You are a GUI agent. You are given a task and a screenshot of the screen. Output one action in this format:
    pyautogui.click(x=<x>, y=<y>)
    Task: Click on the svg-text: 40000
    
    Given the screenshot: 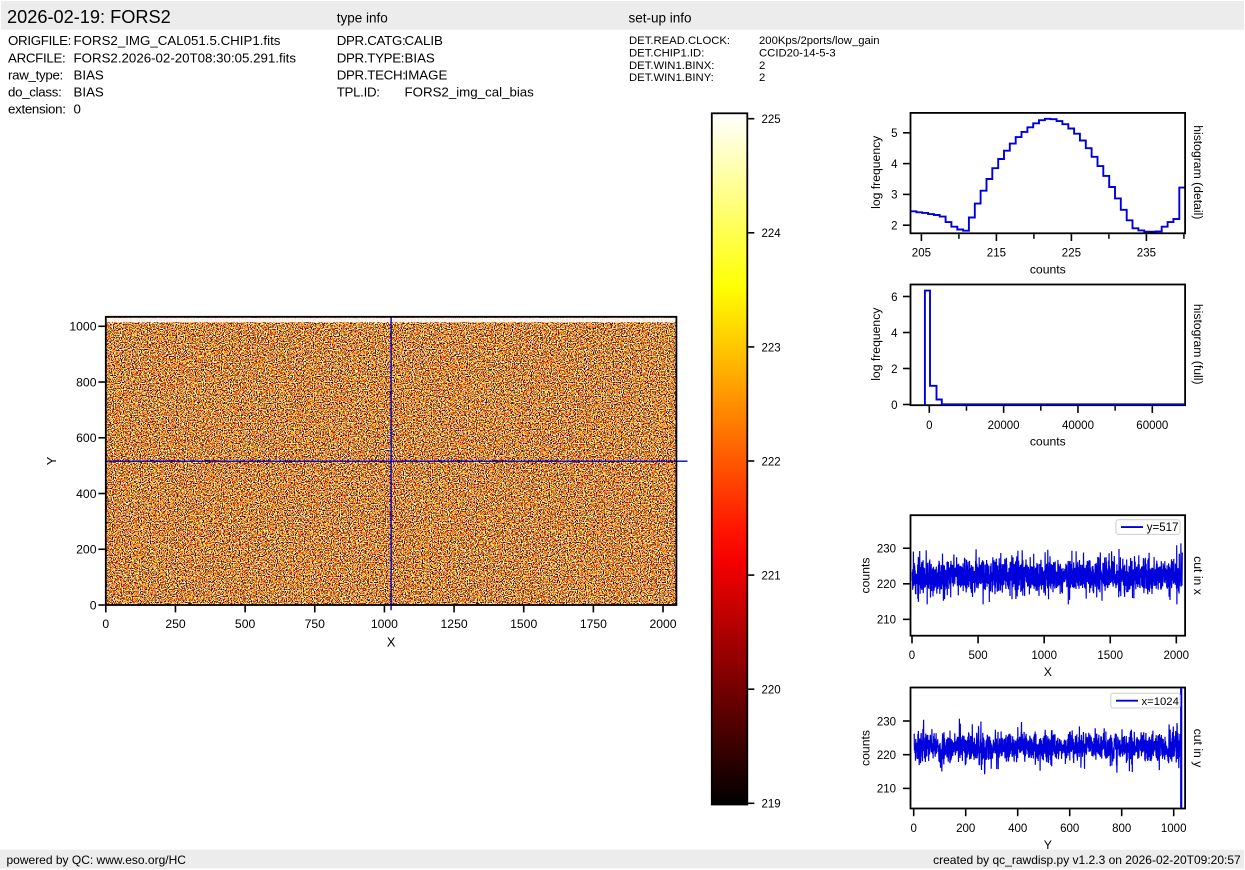 What is the action you would take?
    pyautogui.click(x=1078, y=426)
    